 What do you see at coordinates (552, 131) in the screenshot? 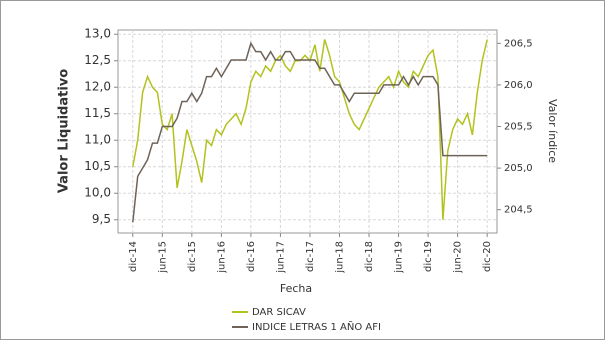
I see `y2-axis-title: Valor índice` at bounding box center [552, 131].